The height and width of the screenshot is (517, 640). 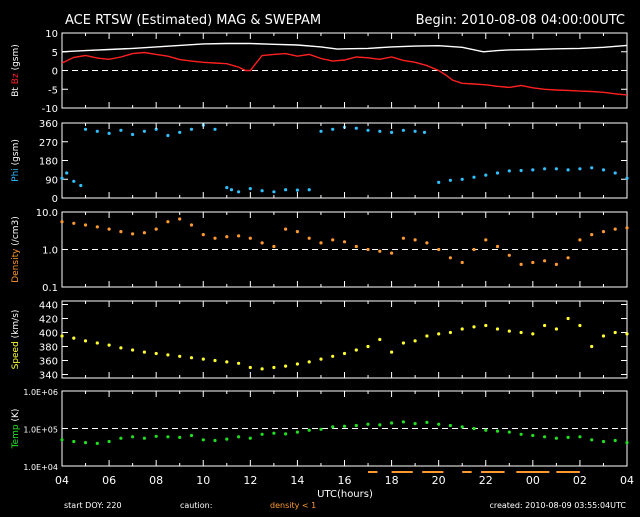 What do you see at coordinates (627, 480) in the screenshot?
I see `x-tick-label: 04` at bounding box center [627, 480].